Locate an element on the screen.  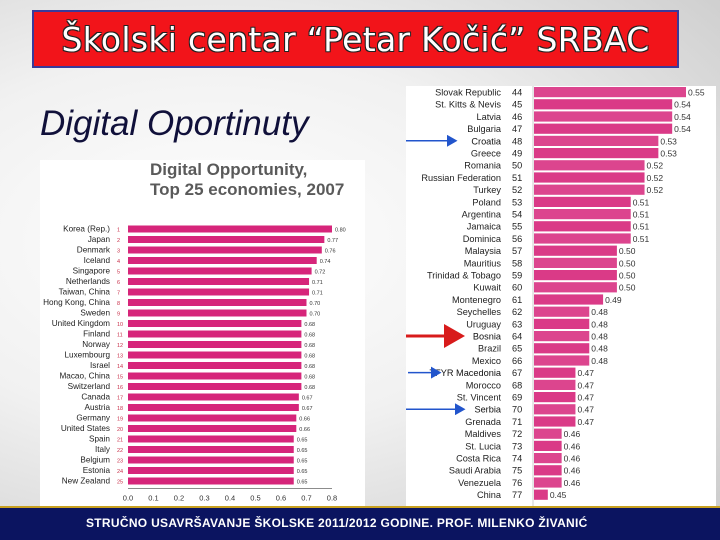
top25-value-label: 0.68 is located at coordinates (309, 357).